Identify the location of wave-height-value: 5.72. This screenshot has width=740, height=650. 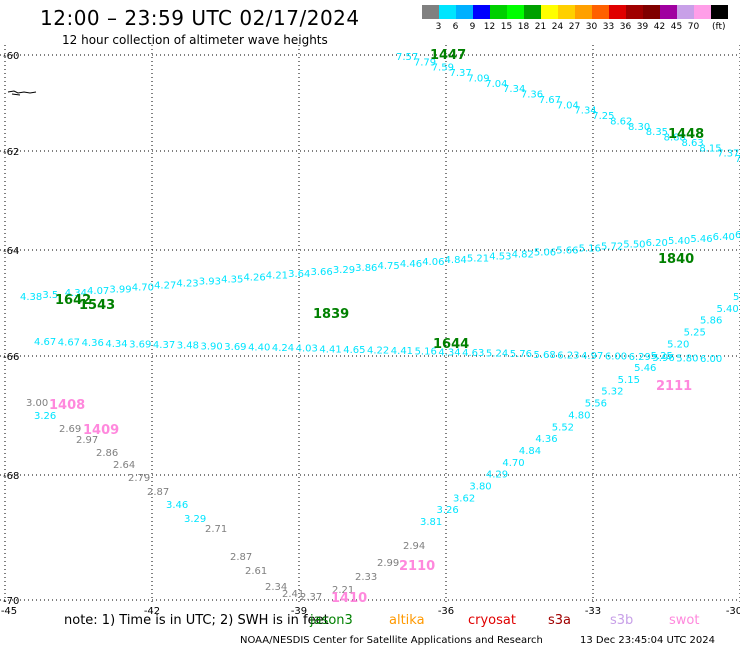
(612, 247).